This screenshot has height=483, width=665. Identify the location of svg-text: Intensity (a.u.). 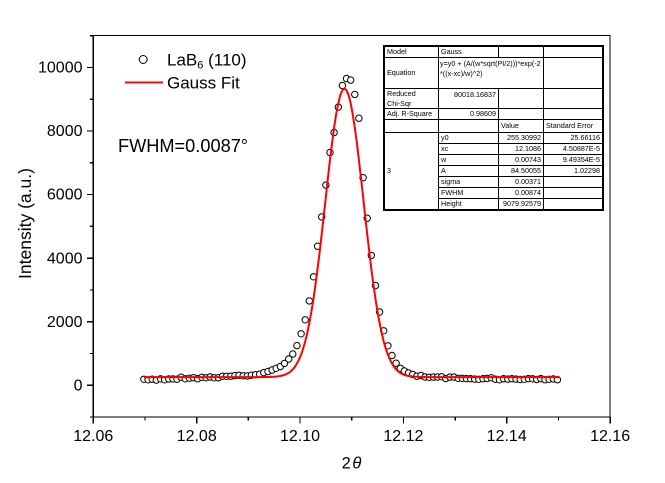
(25, 223).